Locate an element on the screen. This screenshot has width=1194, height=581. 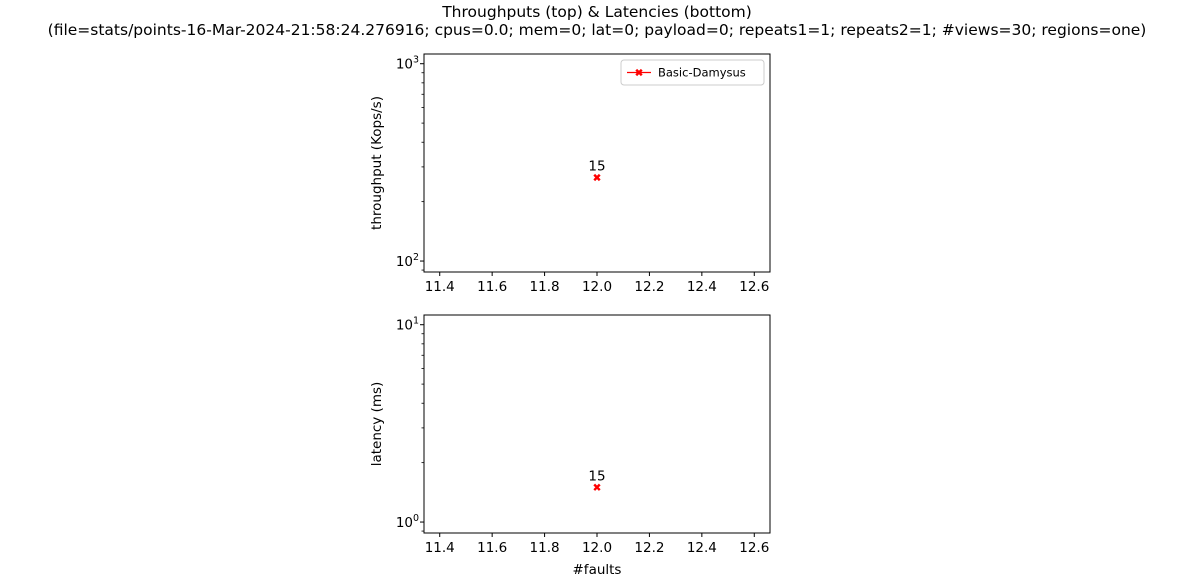
x-axis-label: #faults is located at coordinates (597, 570).